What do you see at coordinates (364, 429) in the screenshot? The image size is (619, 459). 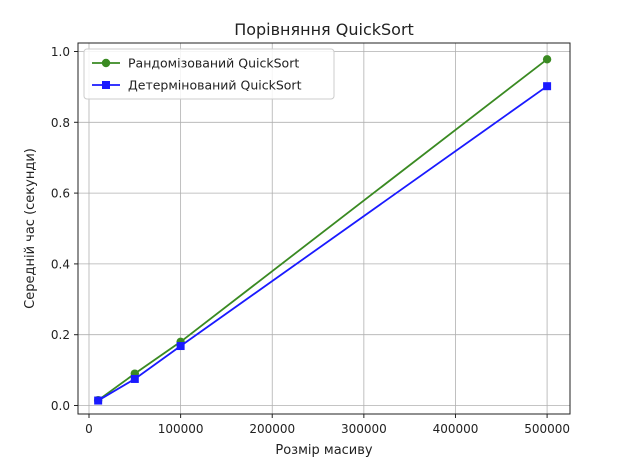 I see `x-tick-label: 300000` at bounding box center [364, 429].